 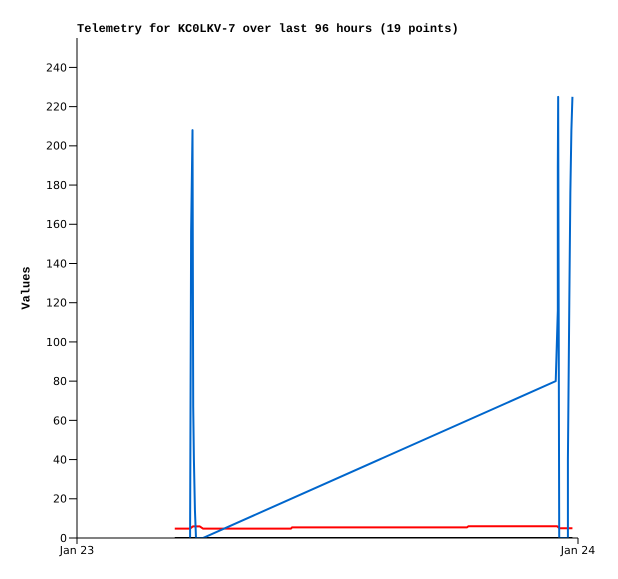 What do you see at coordinates (578, 550) in the screenshot?
I see `x-tick-label: Jan 24` at bounding box center [578, 550].